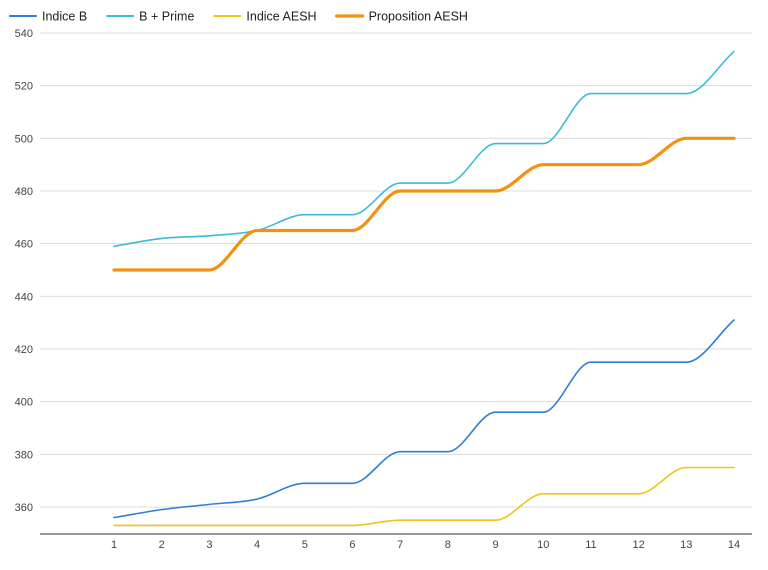  I want to click on y-tick-label: 420, so click(24, 350).